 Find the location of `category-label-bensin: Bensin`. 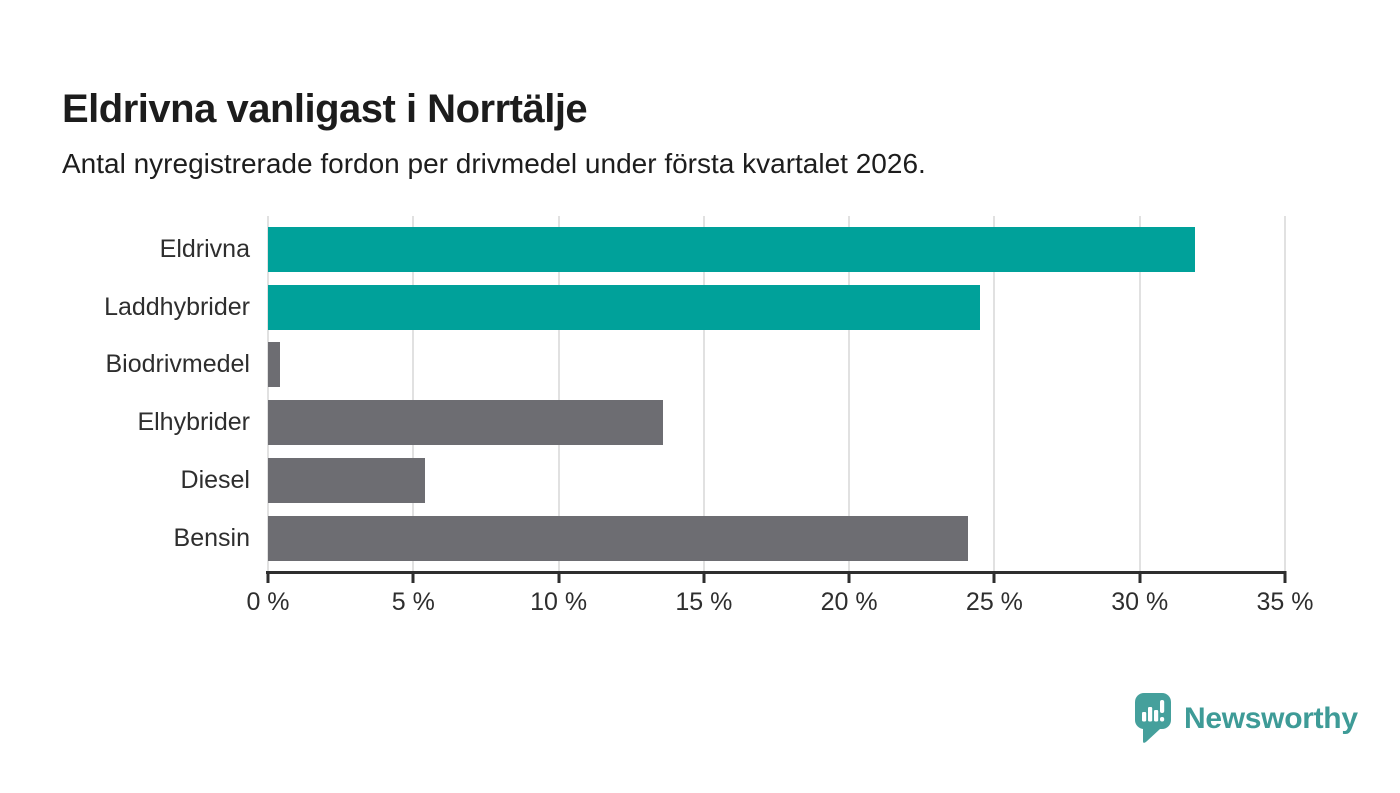

category-label-bensin: Bensin is located at coordinates (211, 537).